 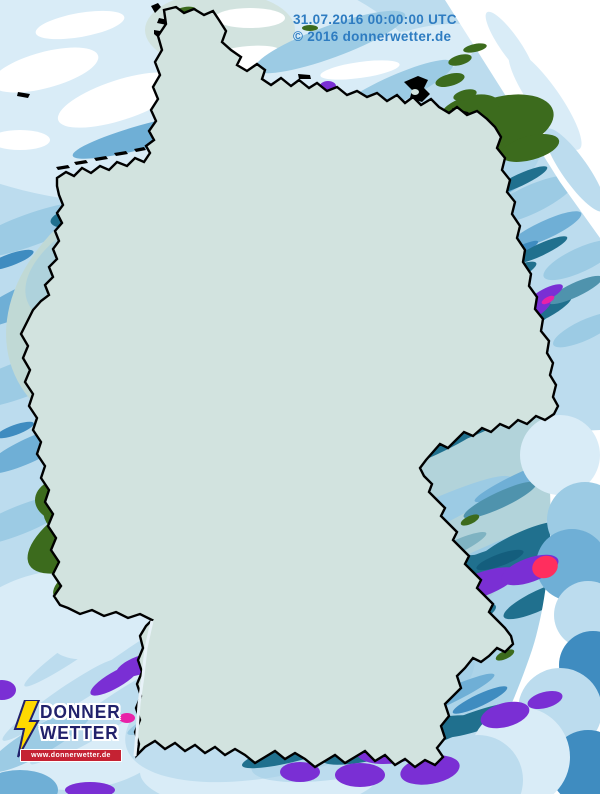 I want to click on copyright-label: © 2016 donnerwetter.de, so click(x=372, y=36).